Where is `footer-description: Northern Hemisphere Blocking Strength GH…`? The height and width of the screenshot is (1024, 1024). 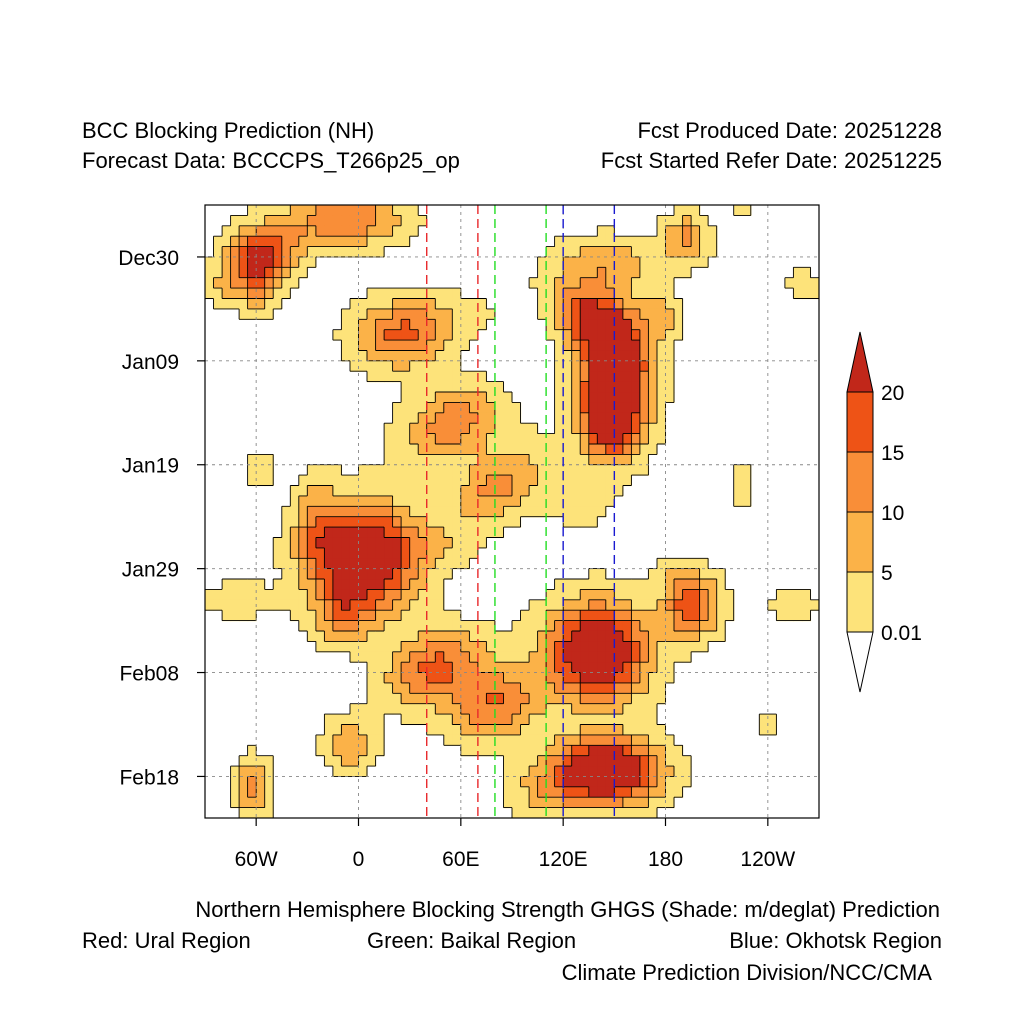 footer-description: Northern Hemisphere Blocking Strength GH… is located at coordinates (567, 909).